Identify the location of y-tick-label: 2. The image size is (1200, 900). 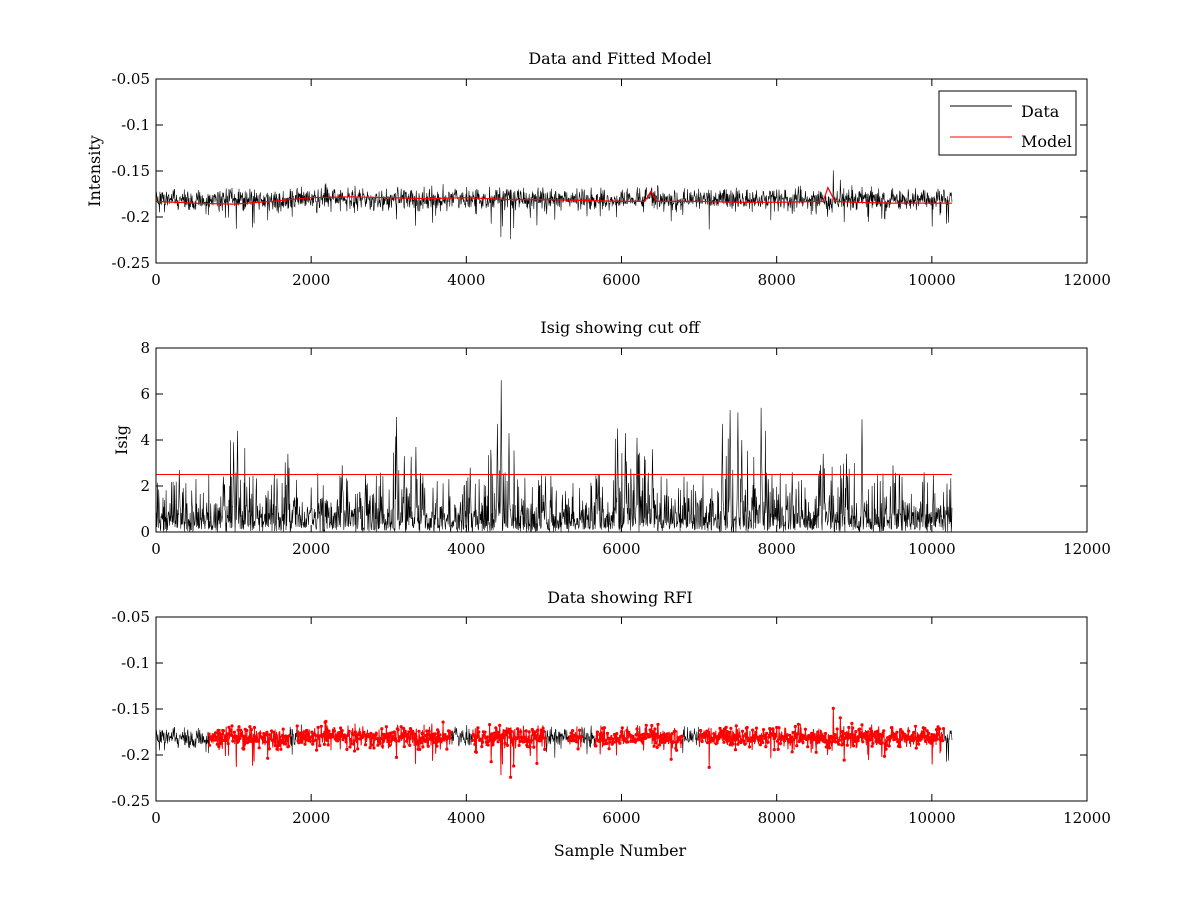
(145, 486).